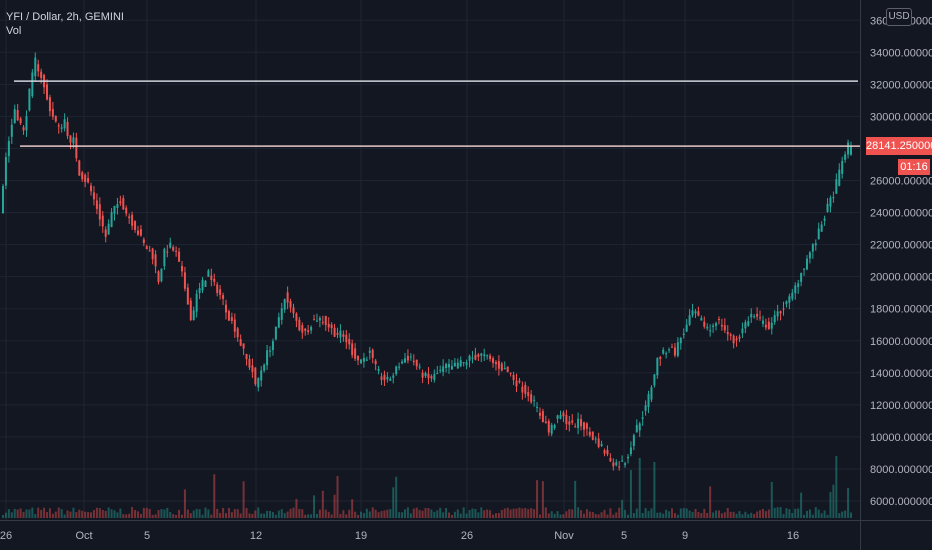 The height and width of the screenshot is (550, 932). What do you see at coordinates (65, 24) in the screenshot?
I see `legend: YFI / Dollar, 2h, GEMINI Vol` at bounding box center [65, 24].